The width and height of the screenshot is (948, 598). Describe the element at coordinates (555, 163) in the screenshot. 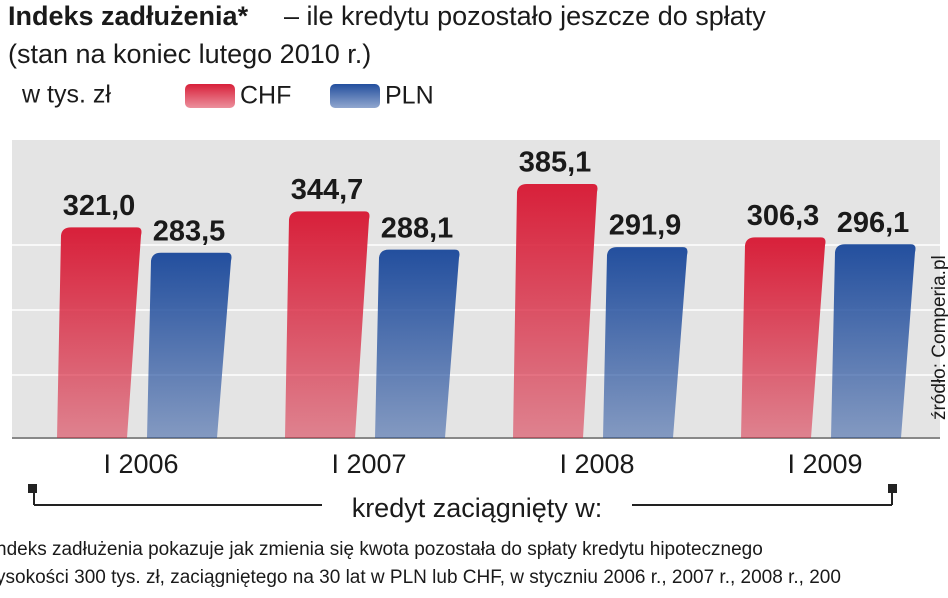

I see `value-label: 385,1` at that location.